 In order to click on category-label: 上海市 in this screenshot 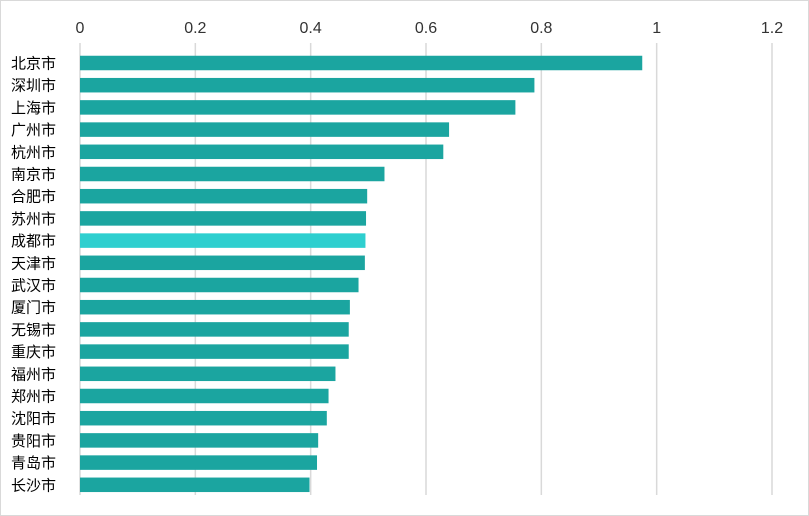, I will do `click(33, 108)`.